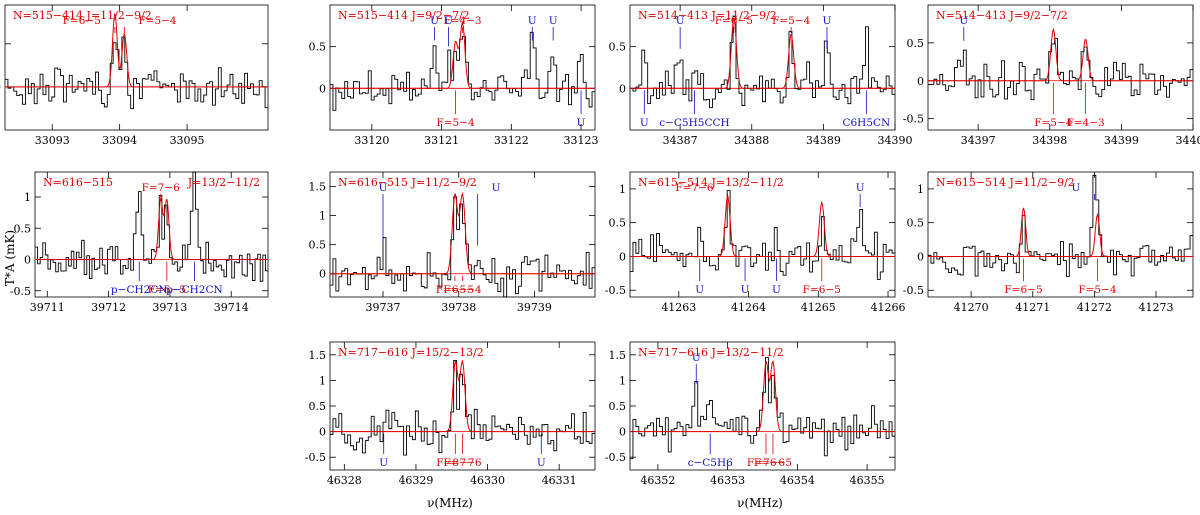 The width and height of the screenshot is (1200, 515). What do you see at coordinates (223, 182) in the screenshot?
I see `panel-title-2: J=13/2−11/2` at bounding box center [223, 182].